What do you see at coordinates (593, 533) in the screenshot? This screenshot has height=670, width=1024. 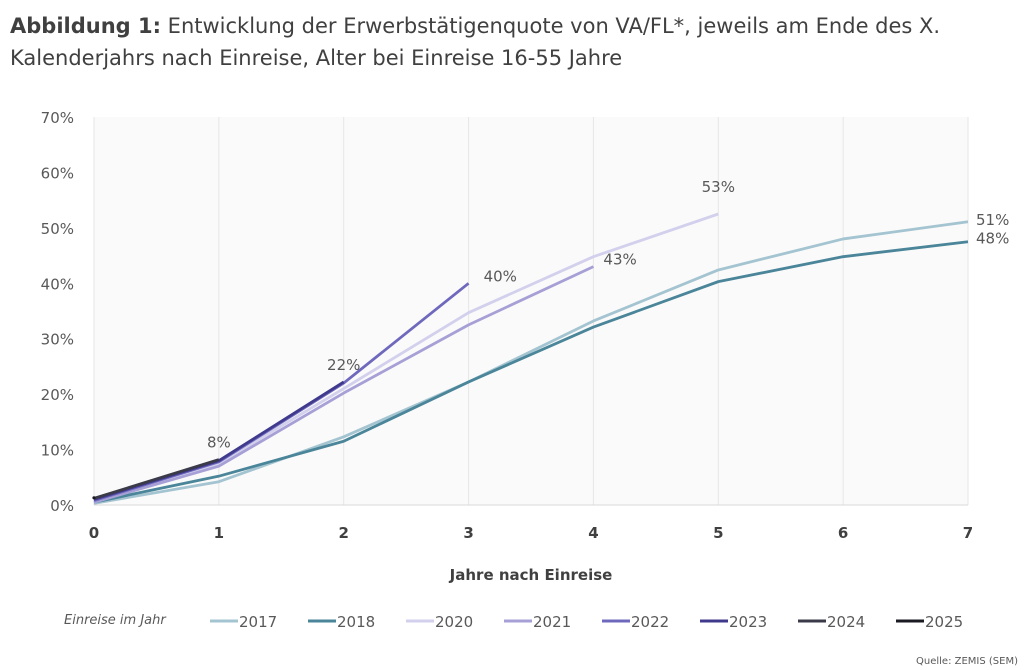 I see `x-tick-label: 4` at bounding box center [593, 533].